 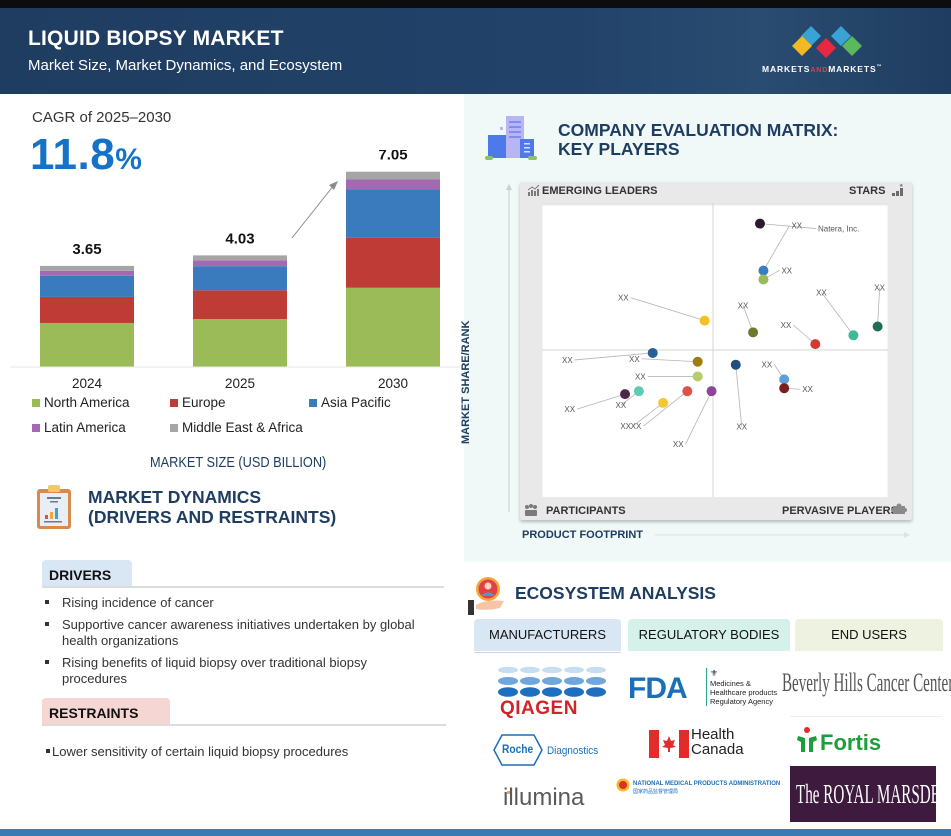 What do you see at coordinates (586, 511) in the screenshot?
I see `quadrant-participants: PARTICIPANTS` at bounding box center [586, 511].